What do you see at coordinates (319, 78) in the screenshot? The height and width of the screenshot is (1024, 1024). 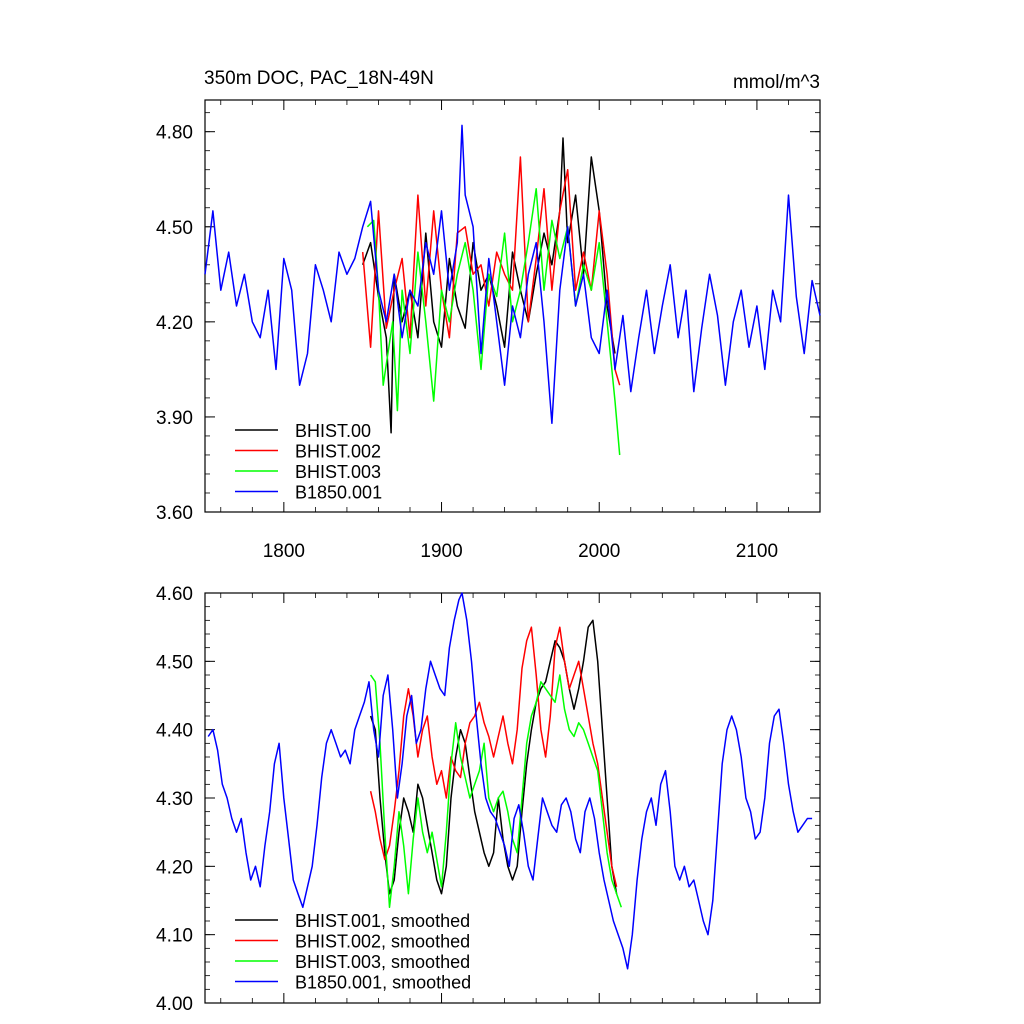 I see `chart-title: 350m DOC, PAC_18N-49N` at bounding box center [319, 78].